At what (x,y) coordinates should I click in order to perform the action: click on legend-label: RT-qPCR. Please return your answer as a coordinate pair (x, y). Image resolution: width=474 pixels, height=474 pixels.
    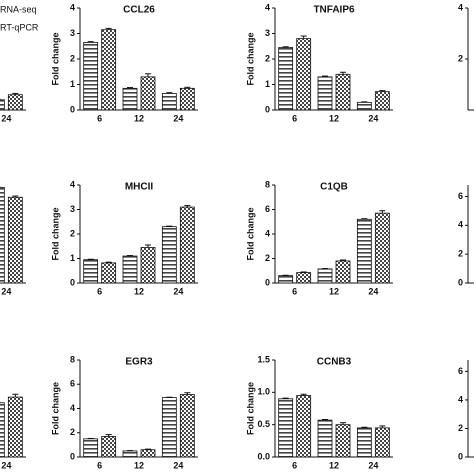
    Looking at the image, I should click on (19, 27).